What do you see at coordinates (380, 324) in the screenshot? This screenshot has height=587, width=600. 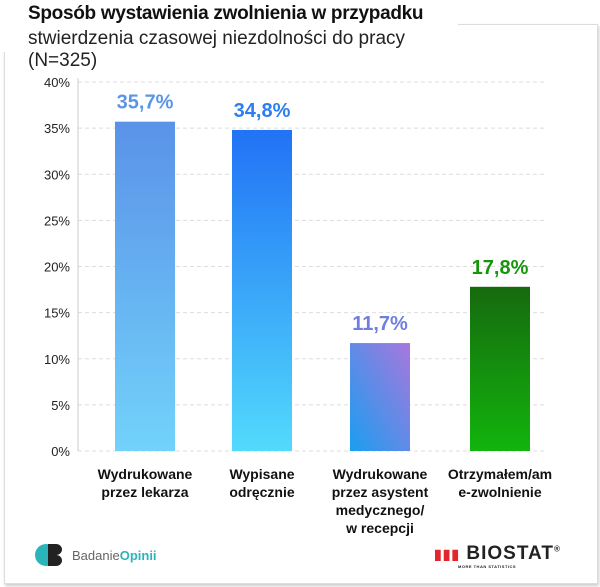 I see `data-label: 11,7%` at bounding box center [380, 324].